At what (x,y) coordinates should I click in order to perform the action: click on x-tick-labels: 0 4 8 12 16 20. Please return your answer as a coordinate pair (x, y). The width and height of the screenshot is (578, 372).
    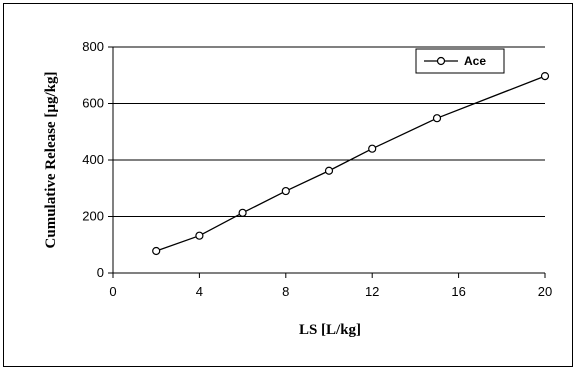
    Looking at the image, I should click on (330, 291).